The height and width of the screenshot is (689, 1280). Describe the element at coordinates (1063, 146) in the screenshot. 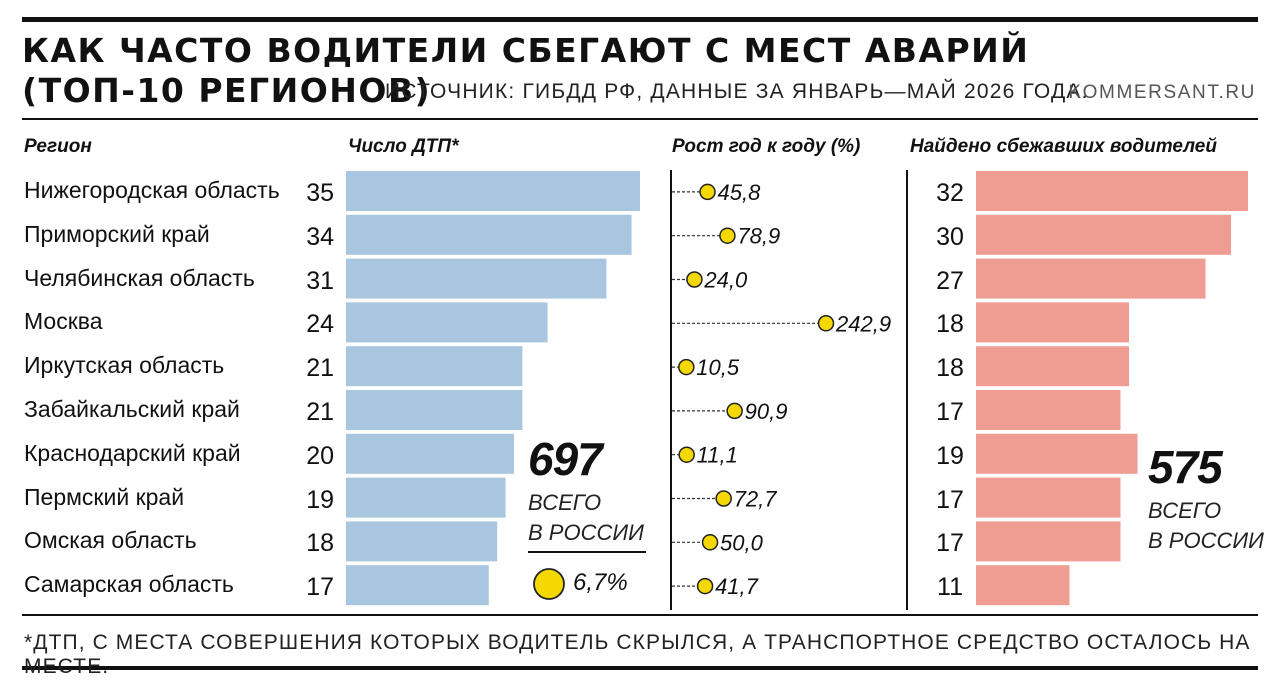

I see `column-header-found: Найдено сбежавших водителей` at that location.